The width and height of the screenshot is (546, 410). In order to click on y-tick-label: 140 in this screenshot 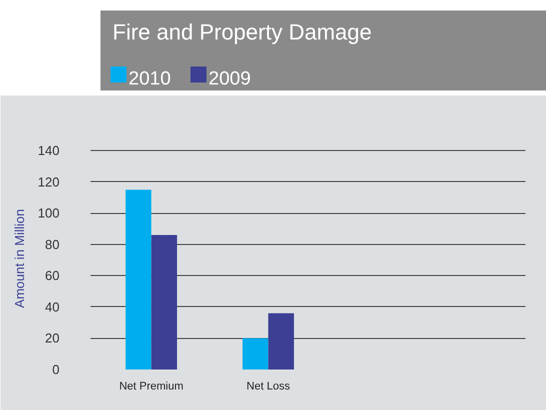, I will do `click(49, 150)`.